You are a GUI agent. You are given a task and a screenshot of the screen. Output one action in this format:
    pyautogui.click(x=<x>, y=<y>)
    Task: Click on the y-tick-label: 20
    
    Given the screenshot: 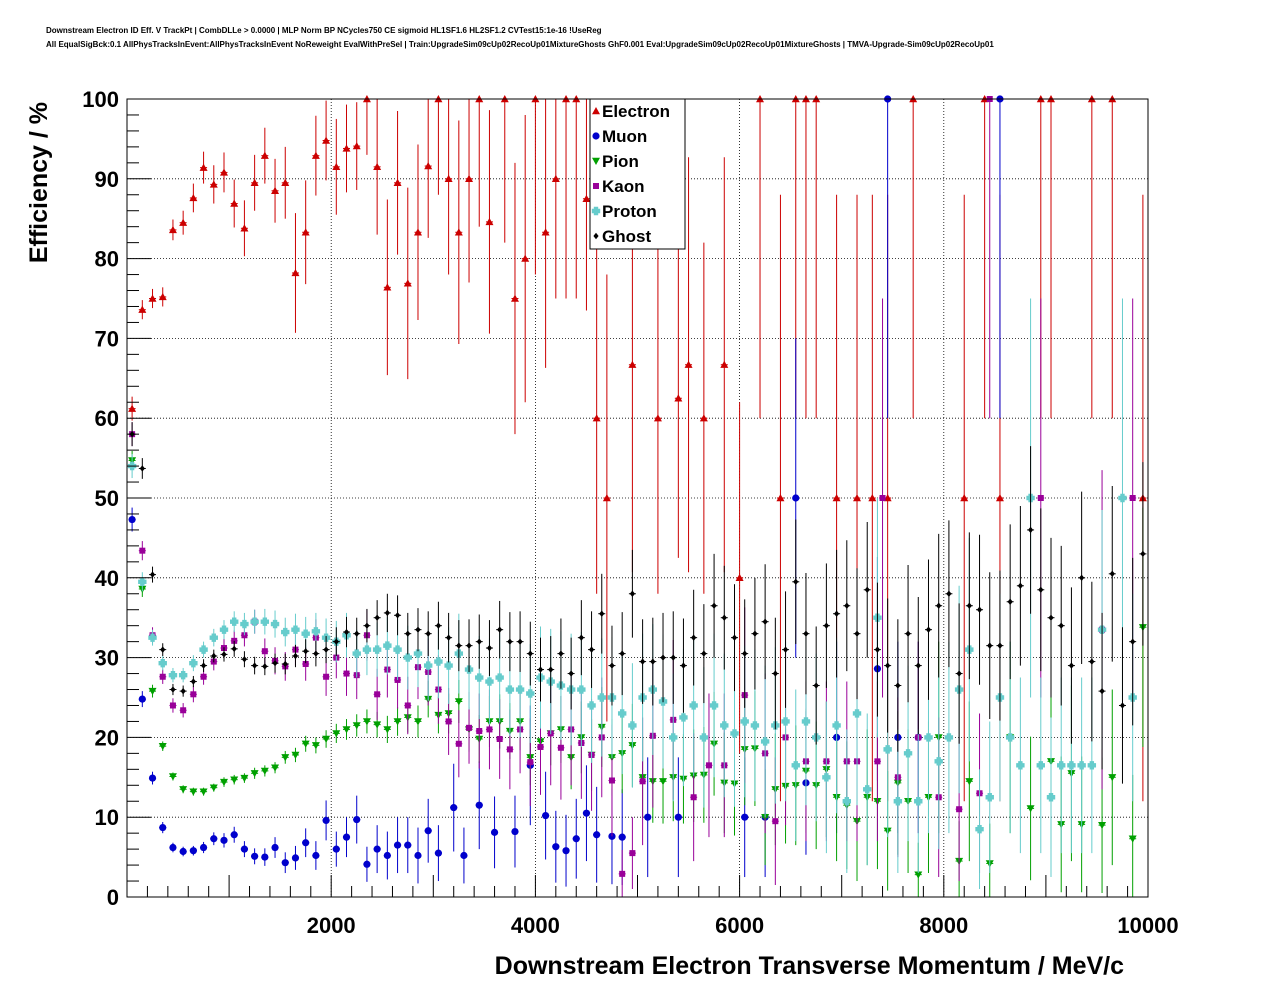 What is the action you would take?
    pyautogui.click(x=107, y=737)
    